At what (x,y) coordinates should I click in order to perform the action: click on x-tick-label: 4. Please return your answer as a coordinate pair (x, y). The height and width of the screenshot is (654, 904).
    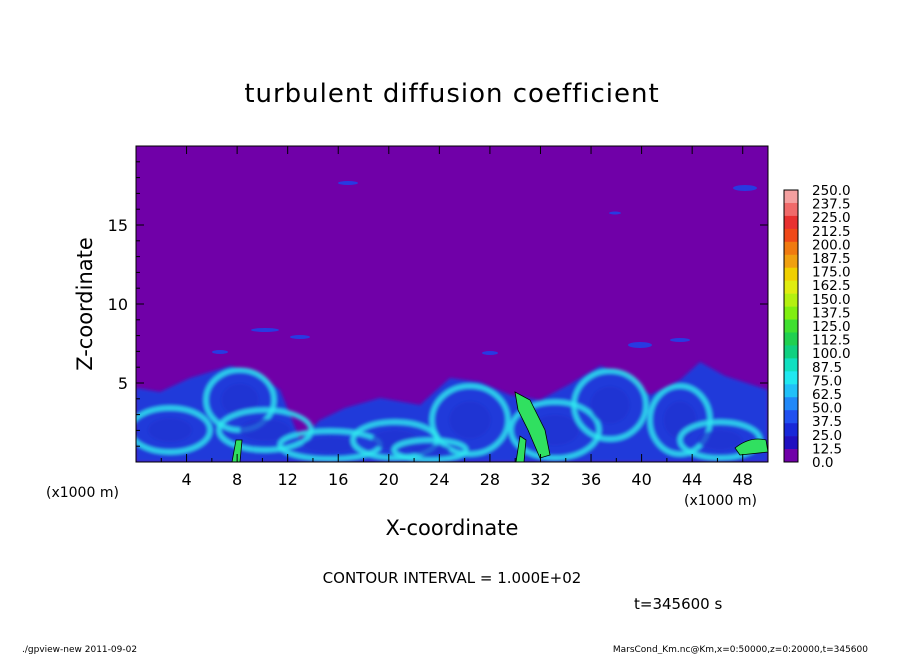
    Looking at the image, I should click on (186, 479).